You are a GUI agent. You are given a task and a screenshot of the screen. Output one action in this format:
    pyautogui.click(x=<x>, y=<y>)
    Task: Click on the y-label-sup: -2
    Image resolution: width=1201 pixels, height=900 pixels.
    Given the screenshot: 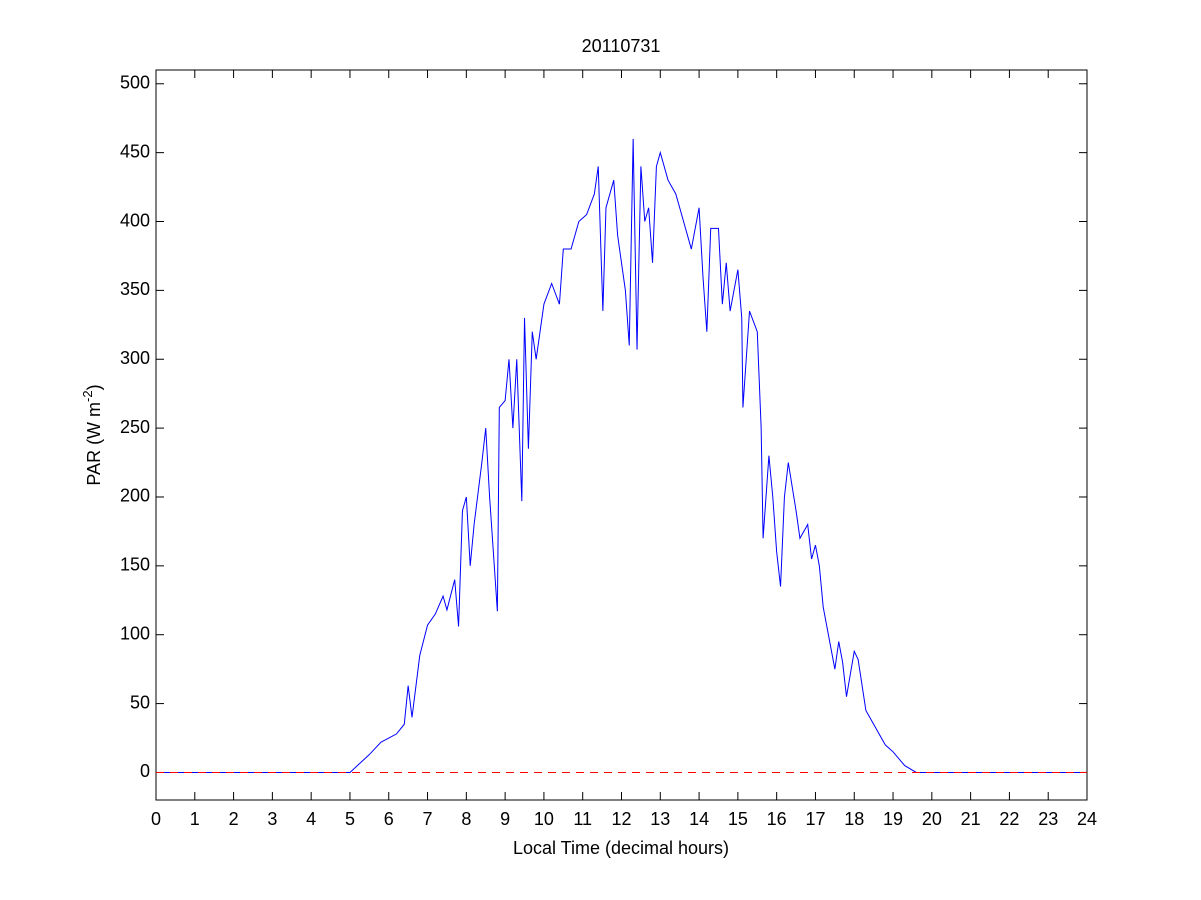 What is the action you would take?
    pyautogui.click(x=87, y=396)
    